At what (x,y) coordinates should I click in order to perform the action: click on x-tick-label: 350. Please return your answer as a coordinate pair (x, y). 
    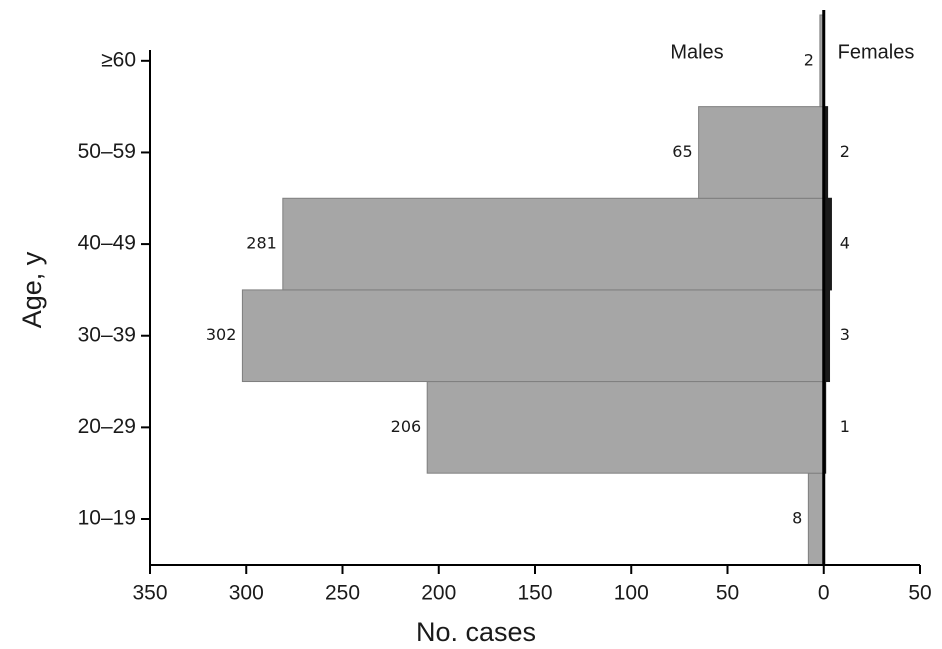
    Looking at the image, I should click on (149, 593).